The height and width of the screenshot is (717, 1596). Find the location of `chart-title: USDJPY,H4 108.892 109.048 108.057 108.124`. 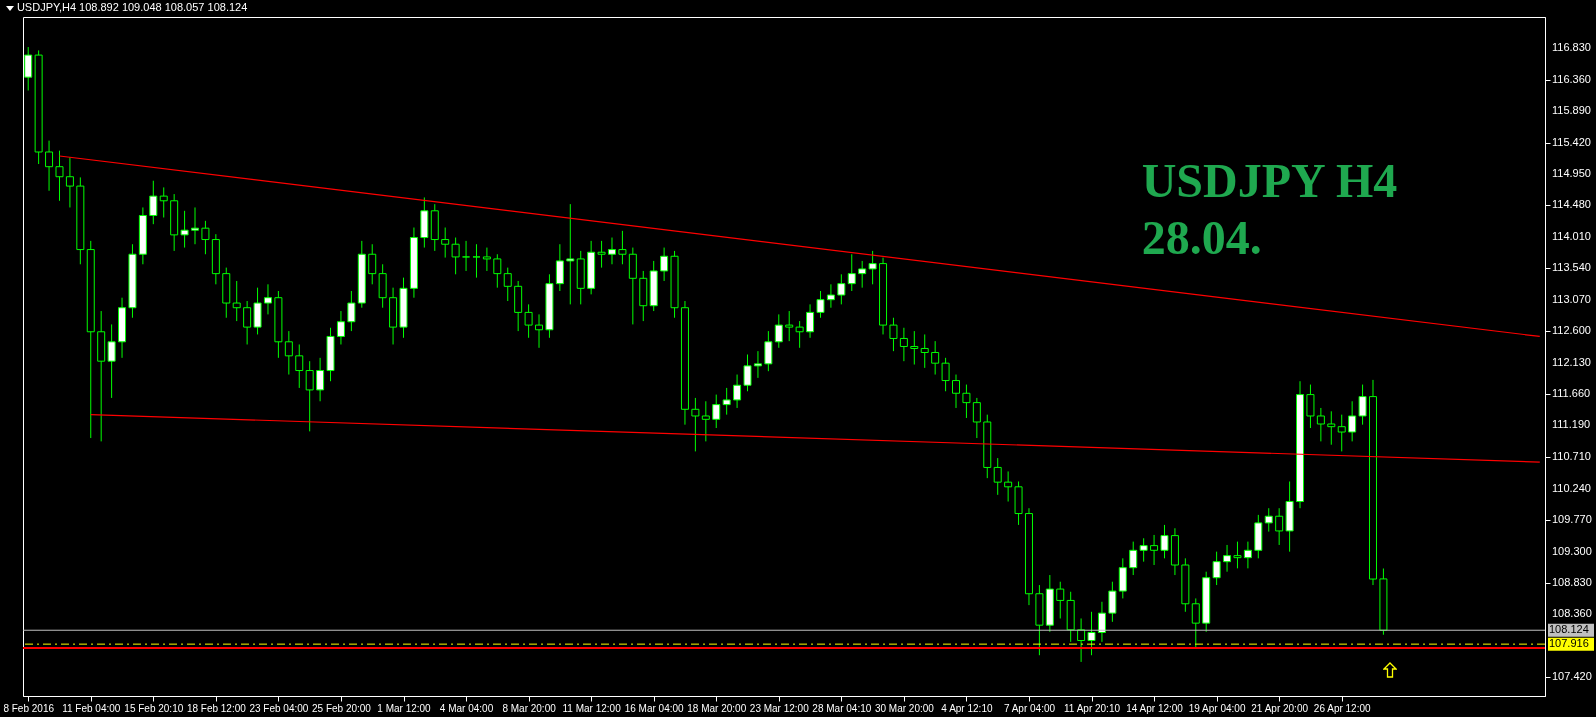

chart-title: USDJPY,H4 108.892 109.048 108.057 108.124 is located at coordinates (132, 7).